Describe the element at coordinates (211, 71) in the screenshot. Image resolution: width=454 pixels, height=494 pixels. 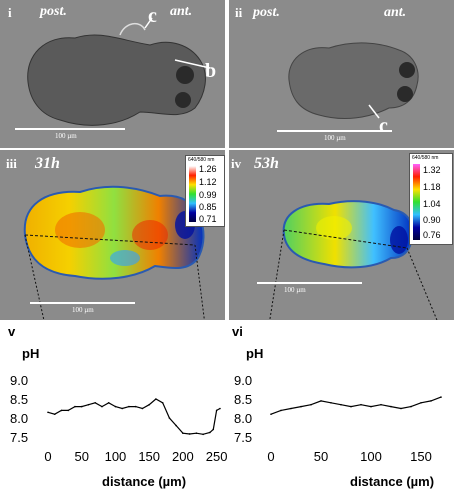
I see `callout-b: b` at that location.